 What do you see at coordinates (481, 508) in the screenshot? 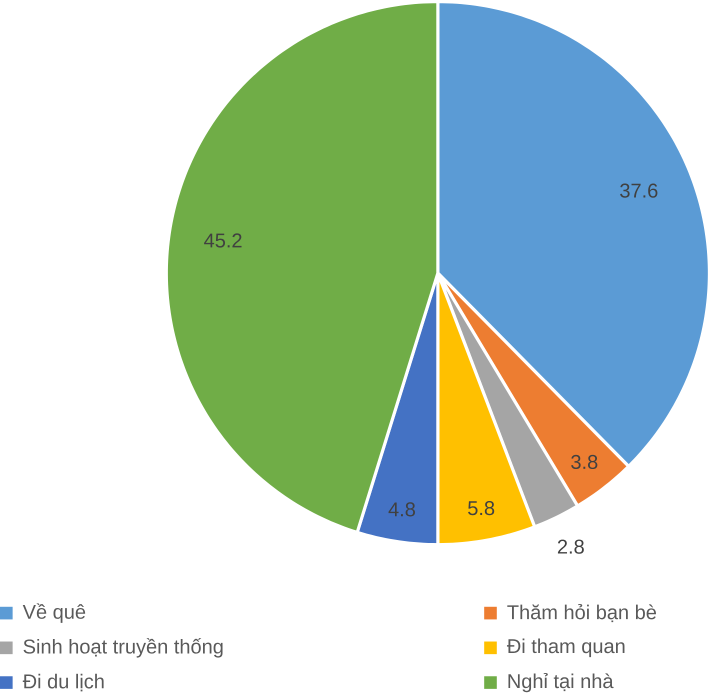
I see `data-label: 5.8` at bounding box center [481, 508].